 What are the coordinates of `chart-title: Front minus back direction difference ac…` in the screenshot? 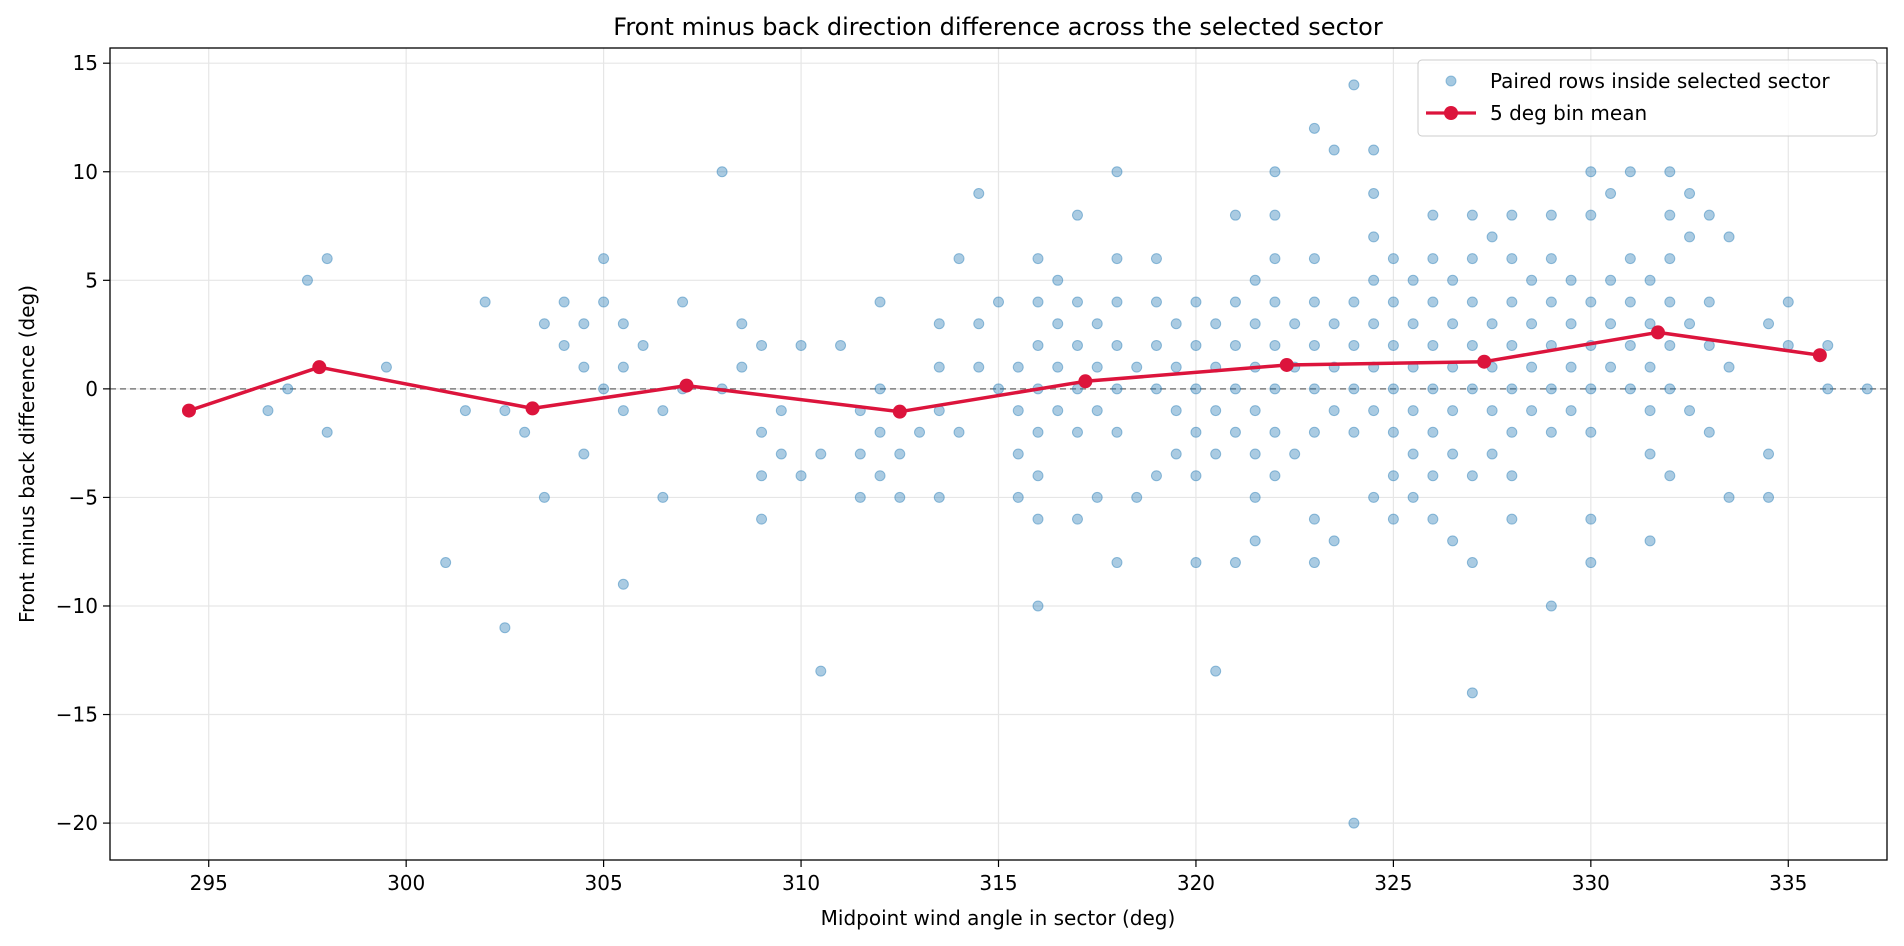 It's located at (998, 27).